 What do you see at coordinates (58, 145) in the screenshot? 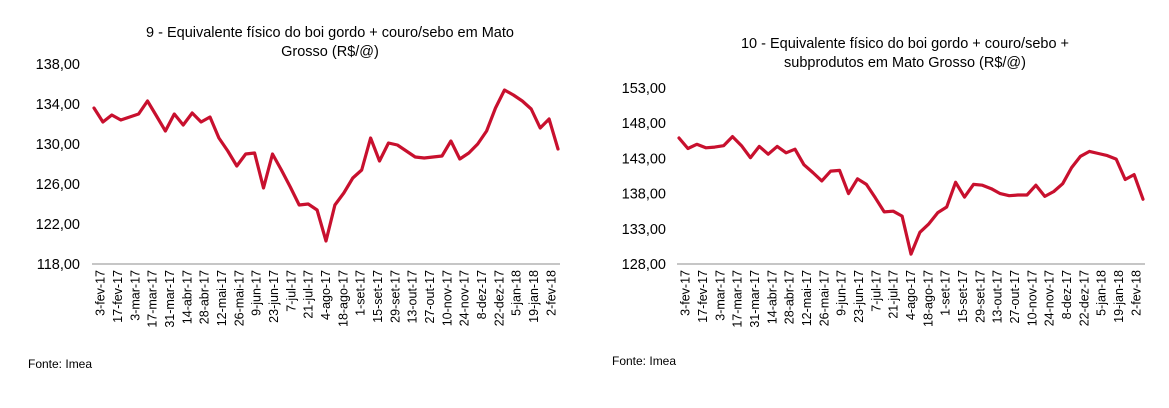
I see `y-tick-label: 130,00` at bounding box center [58, 145].